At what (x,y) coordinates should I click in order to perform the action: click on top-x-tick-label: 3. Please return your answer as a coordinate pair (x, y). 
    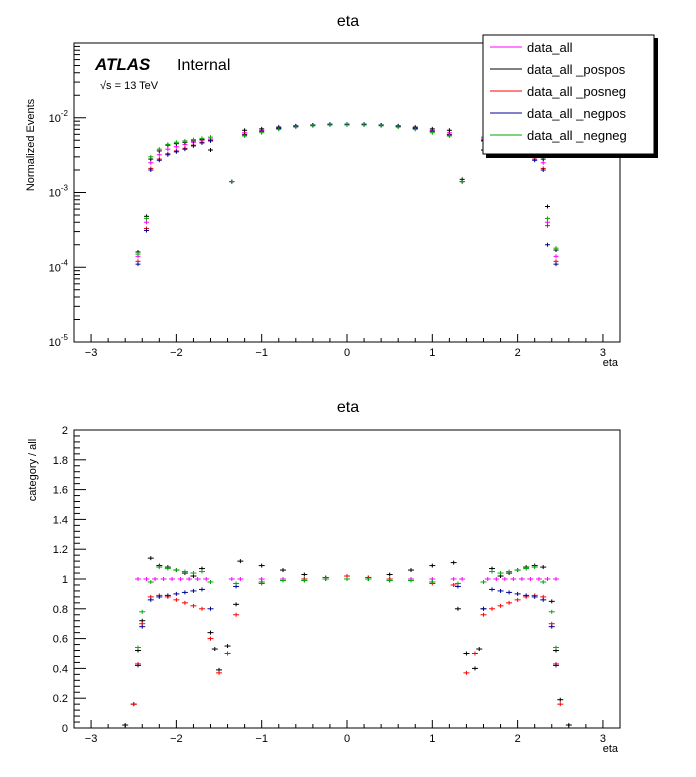
    Looking at the image, I should click on (603, 353).